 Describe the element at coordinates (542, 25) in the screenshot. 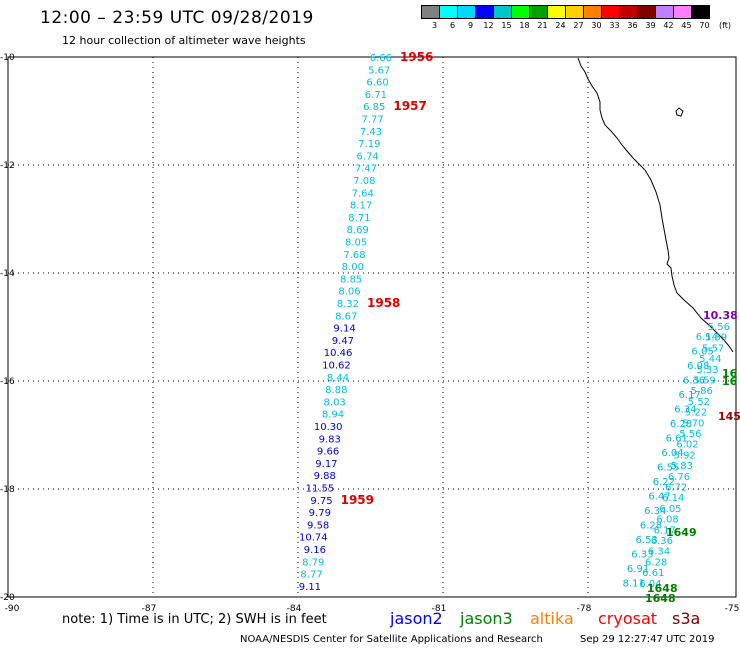

I see `legend-label: 21` at that location.